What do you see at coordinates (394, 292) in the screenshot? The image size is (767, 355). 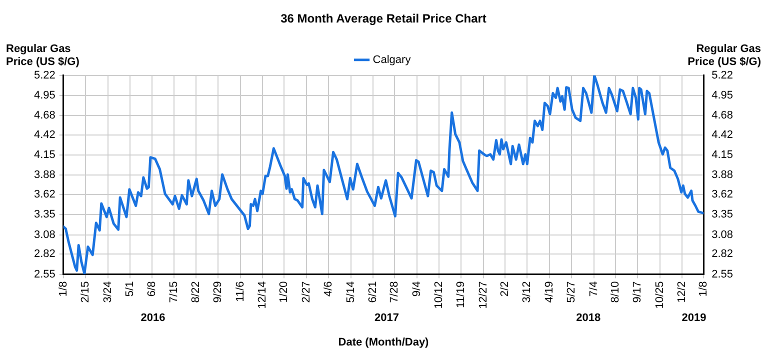 I see `x-tick-label: 7/28` at bounding box center [394, 292].